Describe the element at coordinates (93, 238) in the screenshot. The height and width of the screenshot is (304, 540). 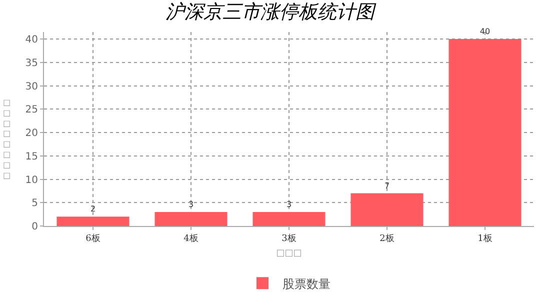
I see `x-tick-label: 6板` at that location.